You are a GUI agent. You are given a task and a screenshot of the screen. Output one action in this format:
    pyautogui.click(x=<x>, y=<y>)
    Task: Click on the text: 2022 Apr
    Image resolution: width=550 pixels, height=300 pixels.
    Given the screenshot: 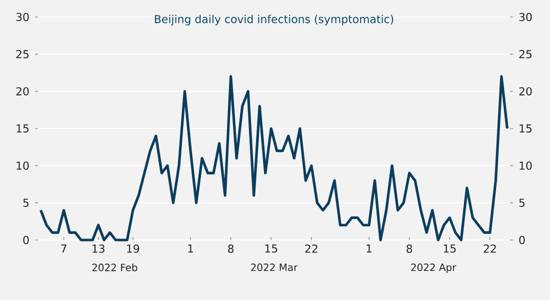 What is the action you would take?
    pyautogui.click(x=433, y=268)
    